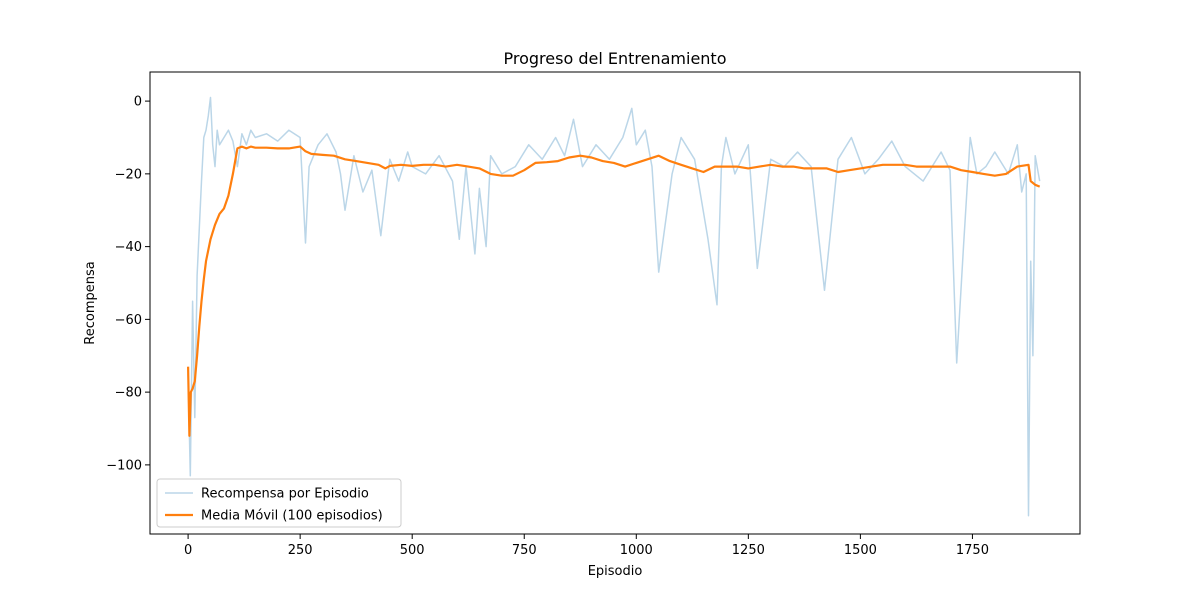 The height and width of the screenshot is (600, 1200). Describe the element at coordinates (128, 284) in the screenshot. I see `y-axis: 0 −20 −40 −60 −80 −100` at that location.